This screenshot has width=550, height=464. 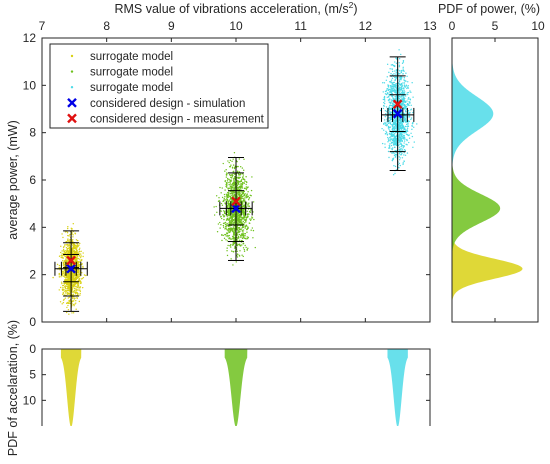 I want to click on legend-entry: surrogate model, so click(x=131, y=57).